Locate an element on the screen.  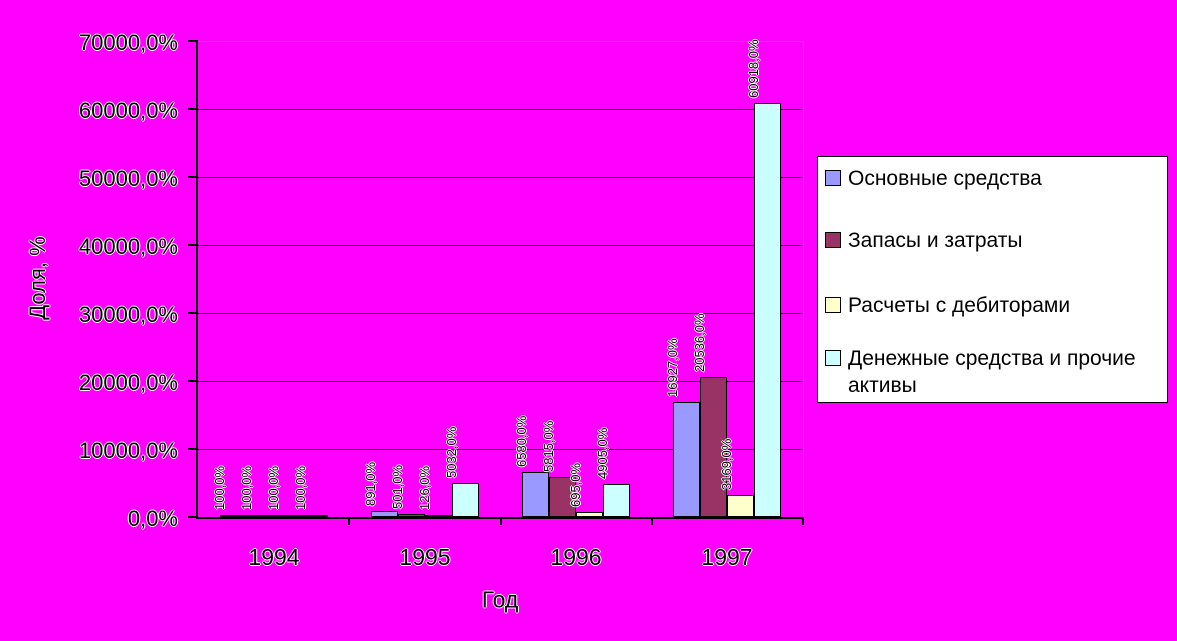
bar-value-label: 4905,0% is located at coordinates (602, 453).